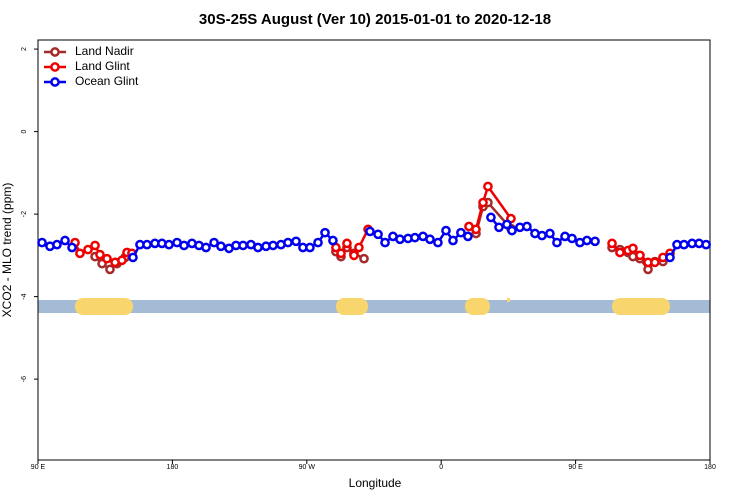 The image size is (750, 500). Describe the element at coordinates (24, 214) in the screenshot. I see `y-tick-label: -2` at that location.